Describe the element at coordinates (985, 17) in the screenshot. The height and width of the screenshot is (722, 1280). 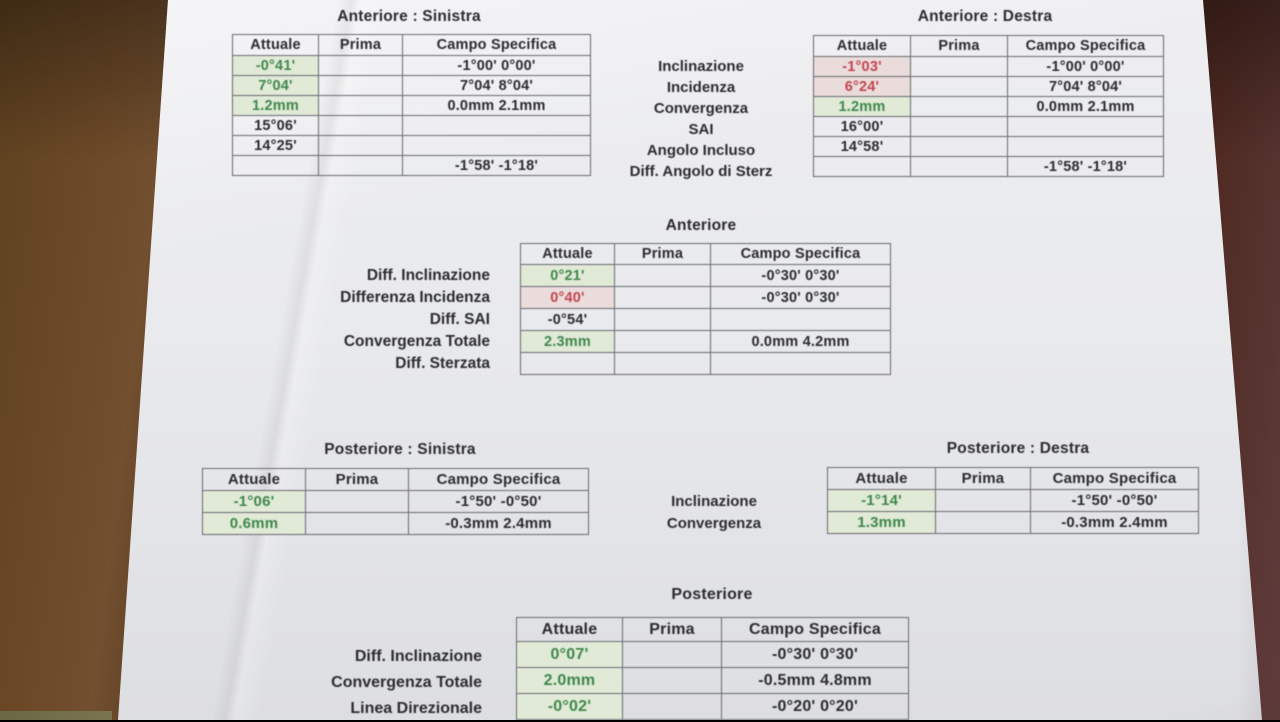
I see `section-title-anteriore-destra: Anteriore : Destra` at that location.